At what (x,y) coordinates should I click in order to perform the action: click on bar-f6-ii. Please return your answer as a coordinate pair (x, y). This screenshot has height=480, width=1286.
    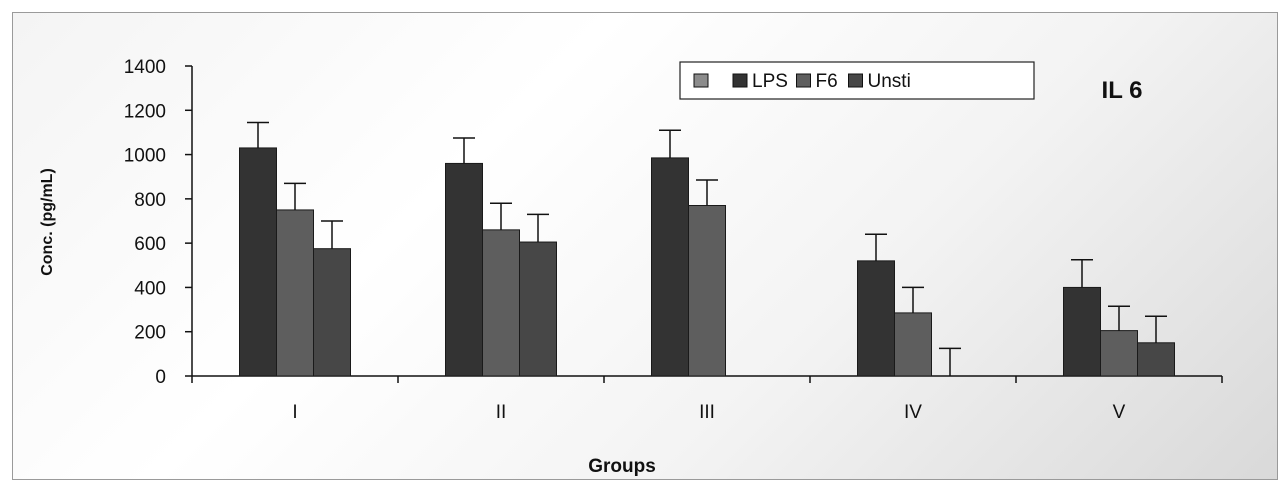
    Looking at the image, I should click on (501, 303).